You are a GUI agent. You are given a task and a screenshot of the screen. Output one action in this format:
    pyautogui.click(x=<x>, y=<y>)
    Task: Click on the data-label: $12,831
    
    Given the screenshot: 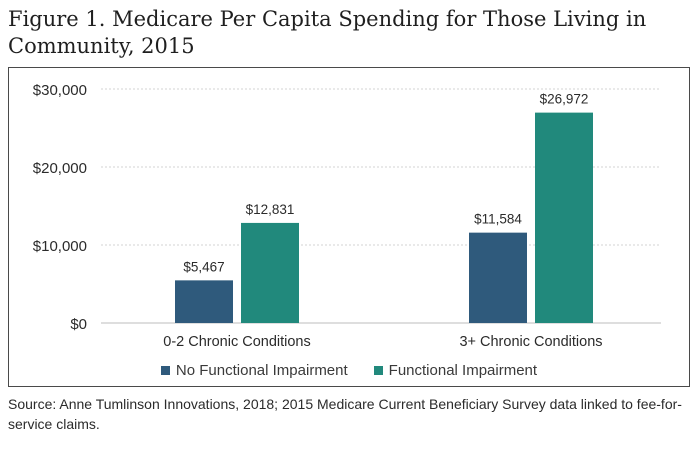 What is the action you would take?
    pyautogui.click(x=270, y=209)
    